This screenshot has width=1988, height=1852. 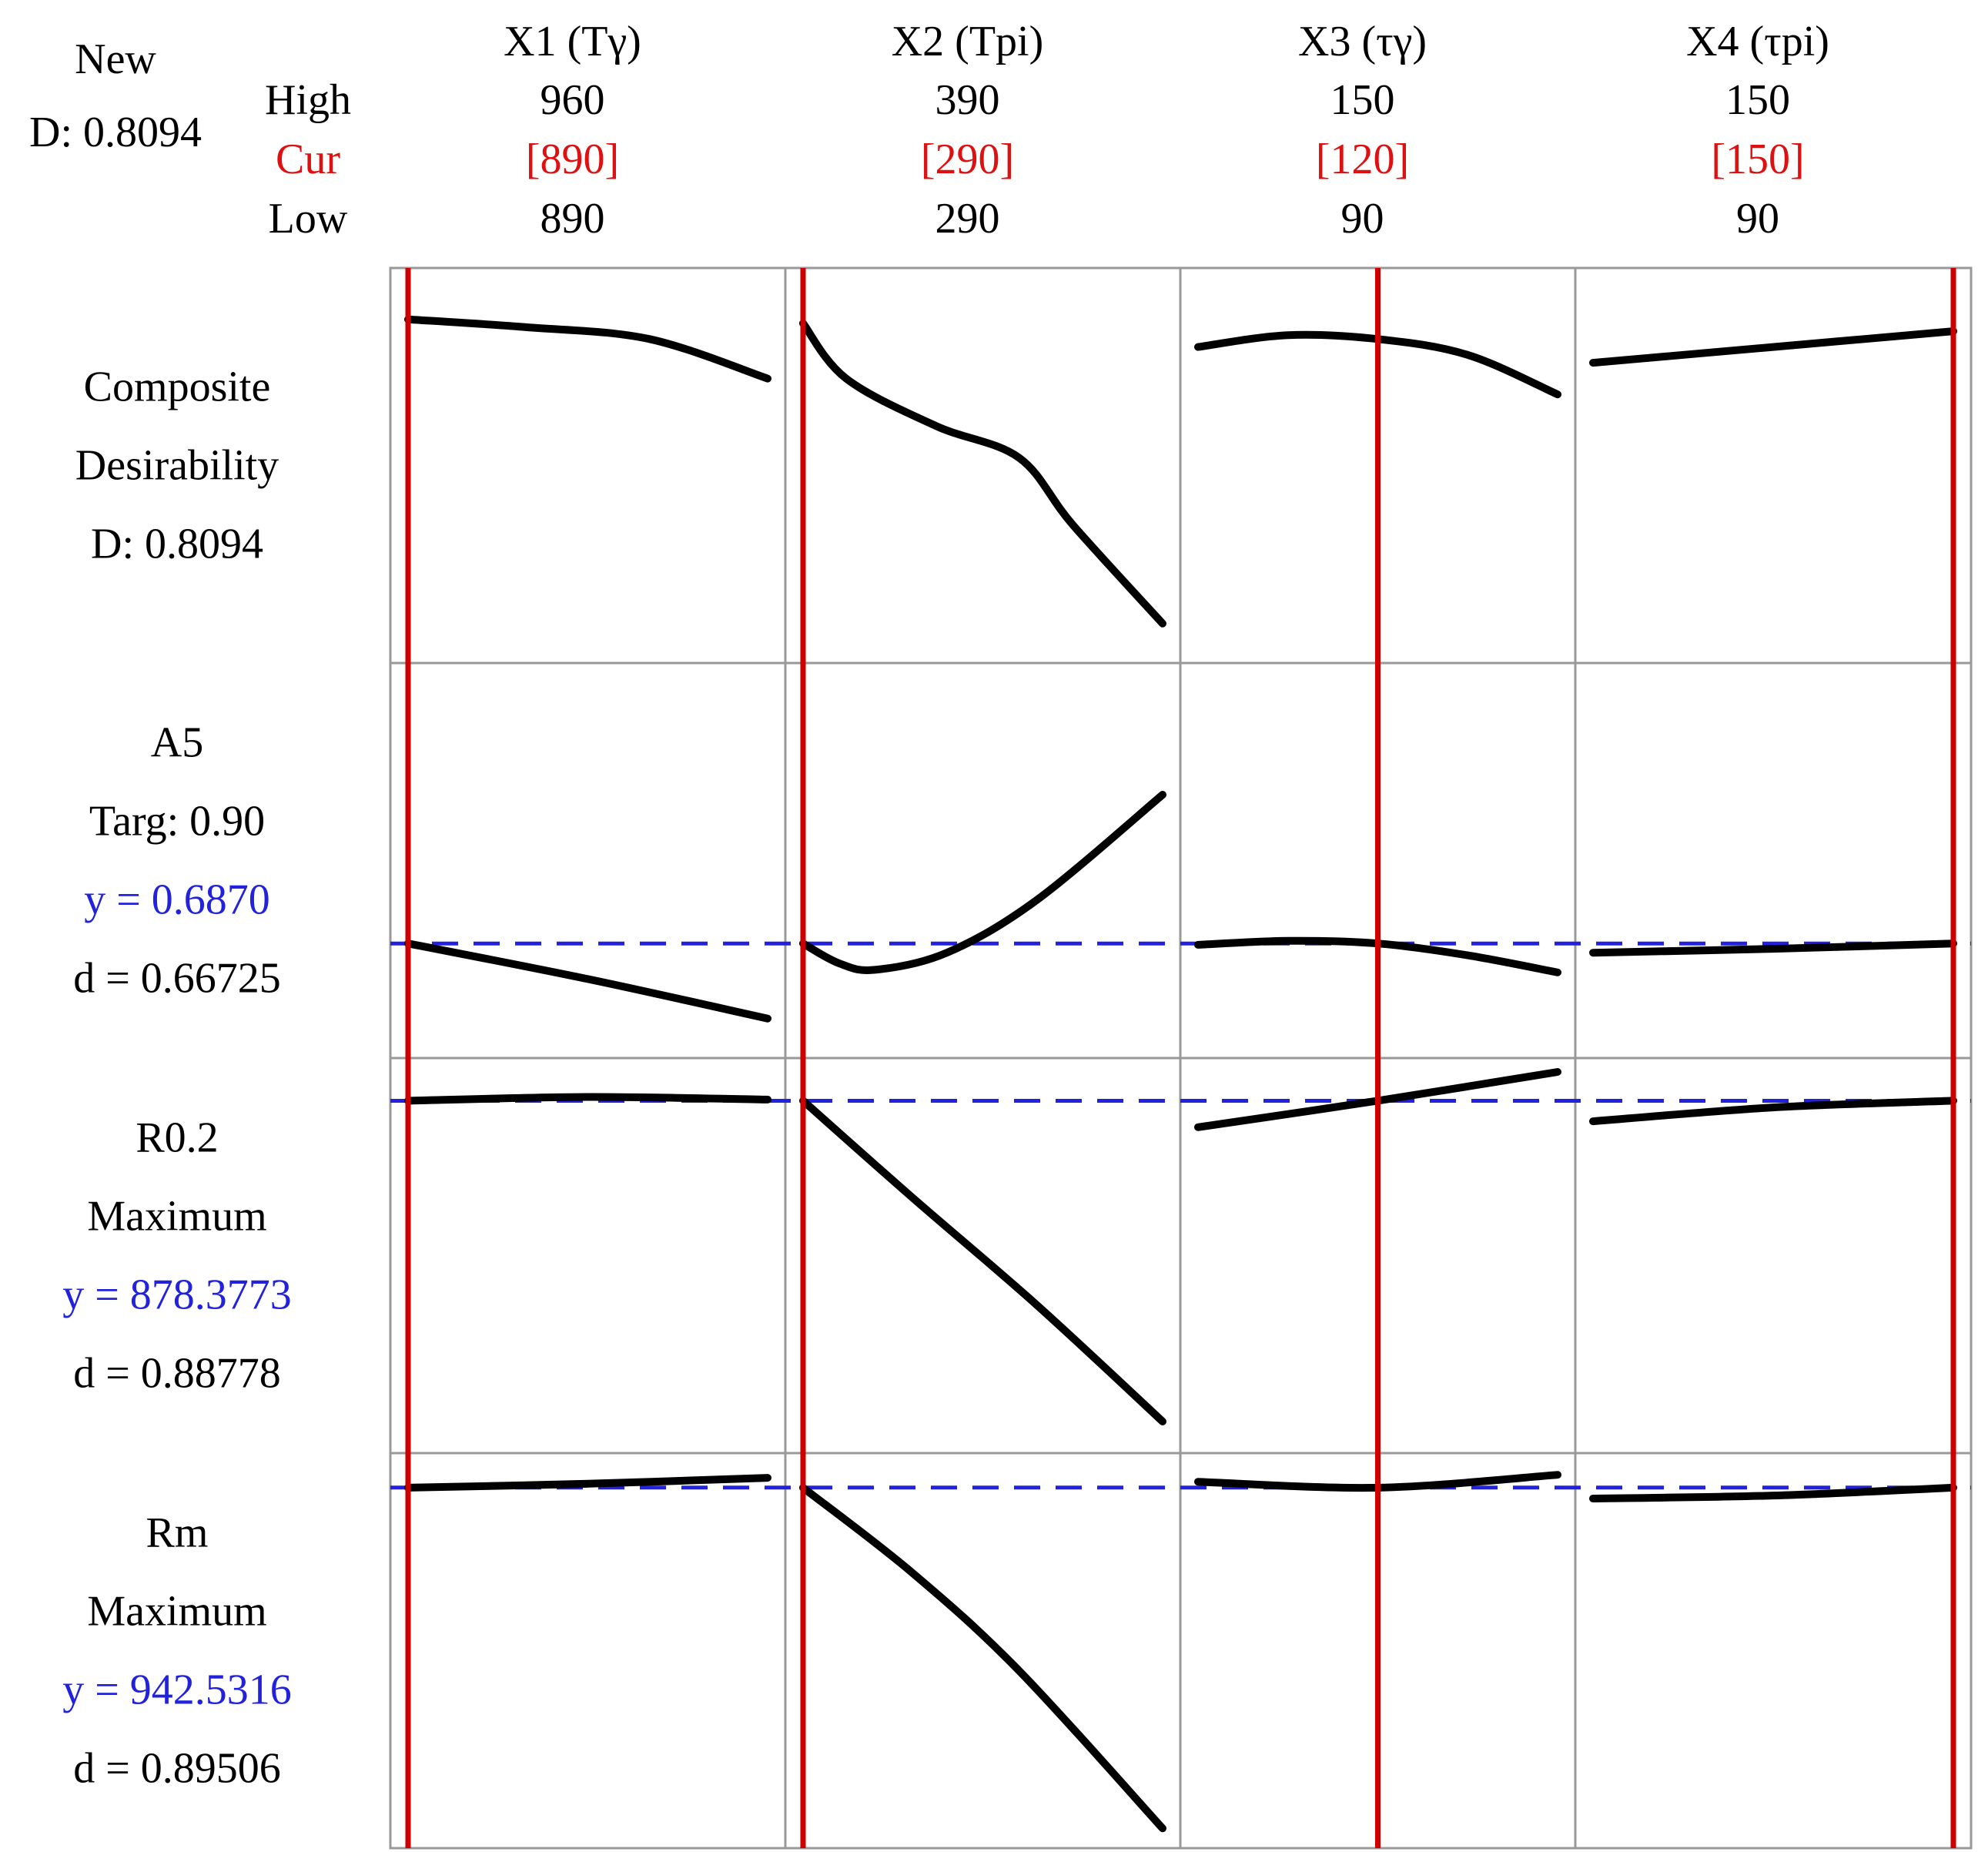 I want to click on factor-low: 290, so click(x=967, y=219).